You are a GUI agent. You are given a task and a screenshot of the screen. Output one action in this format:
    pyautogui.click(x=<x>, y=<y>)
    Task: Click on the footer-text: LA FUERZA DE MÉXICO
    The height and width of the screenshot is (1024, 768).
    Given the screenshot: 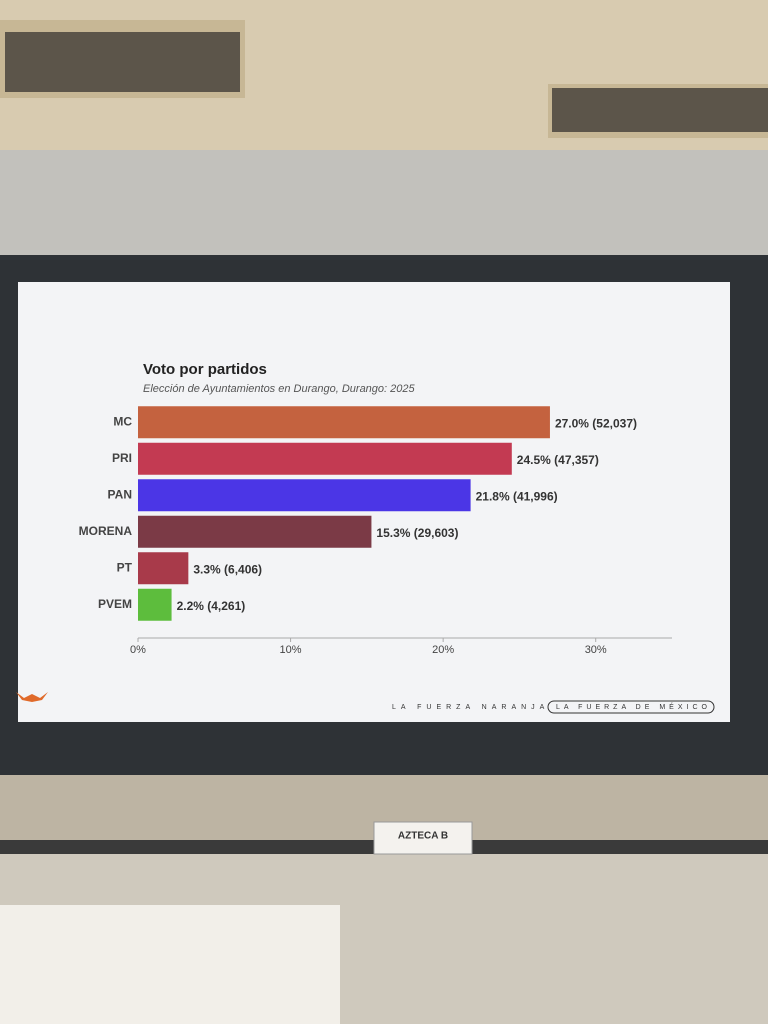 What is the action you would take?
    pyautogui.click(x=633, y=706)
    